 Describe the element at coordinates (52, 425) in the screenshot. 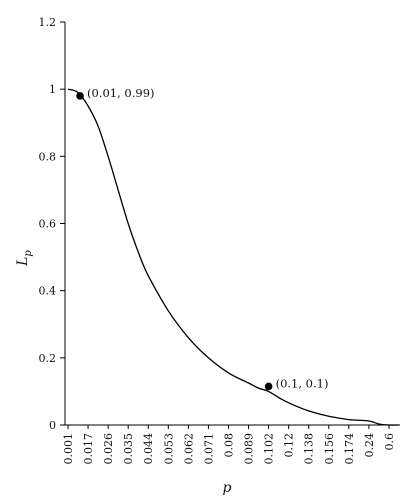

I see `y-tick-label: 0` at that location.